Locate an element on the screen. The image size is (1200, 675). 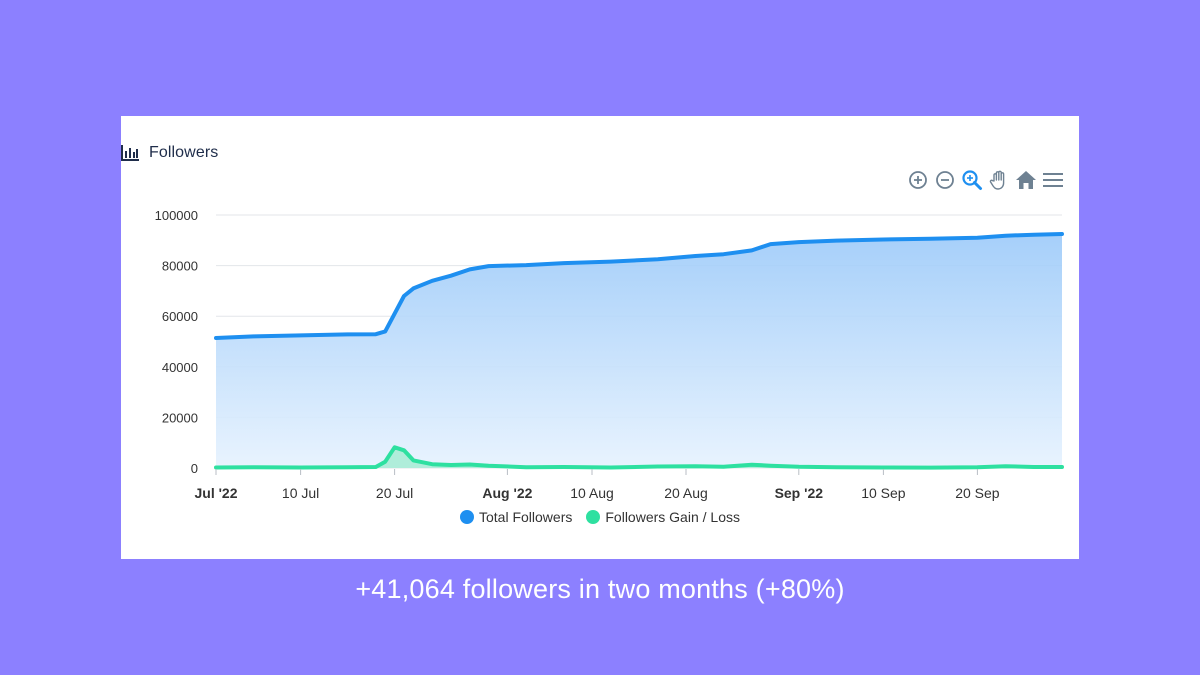
caption: +41,064 followers in two months (+80%) is located at coordinates (600, 589).